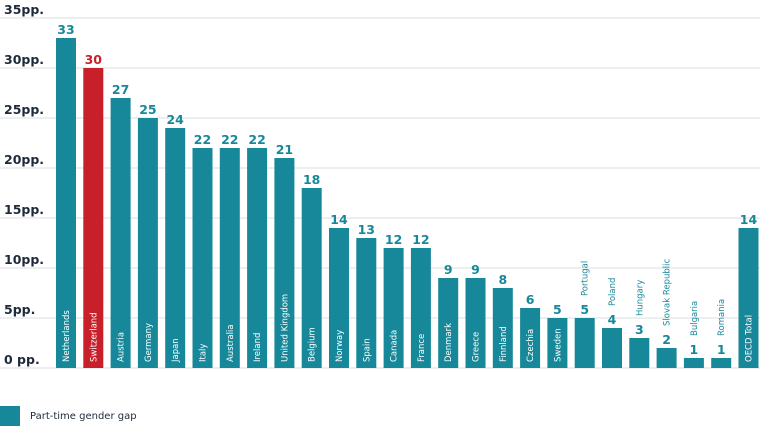 The height and width of the screenshot is (434, 768). Describe the element at coordinates (531, 345) in the screenshot. I see `category-label: Czechia` at that location.